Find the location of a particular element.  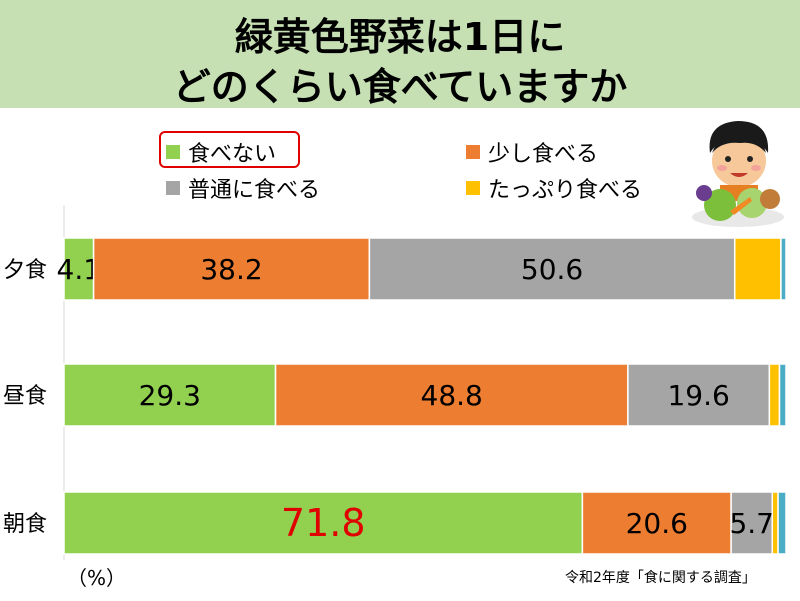

data-label: 19.6 is located at coordinates (698, 395).